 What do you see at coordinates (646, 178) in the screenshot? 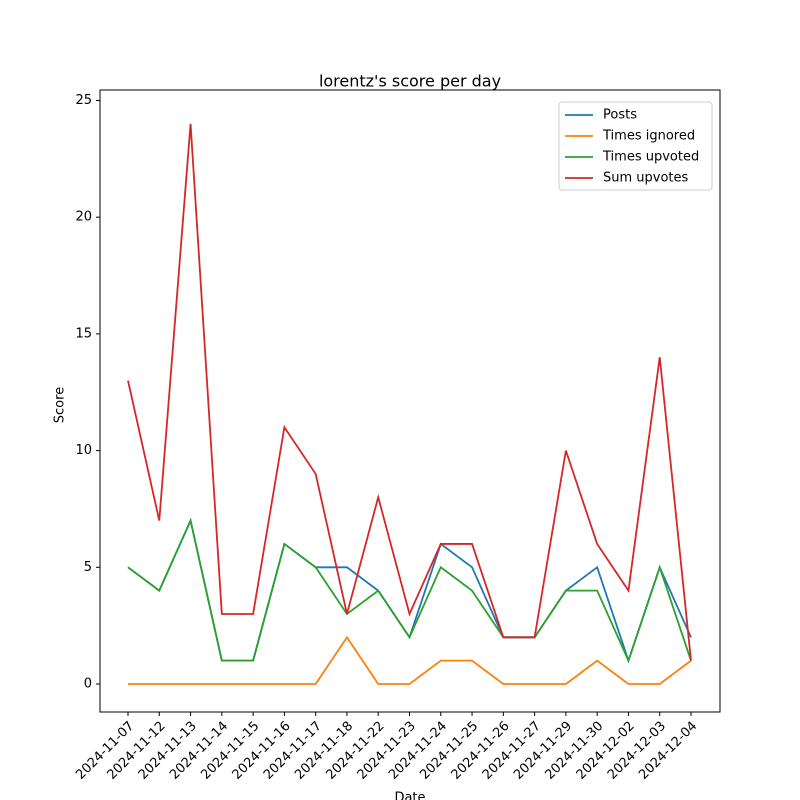
I see `legend-label: Sum upvotes` at bounding box center [646, 178].